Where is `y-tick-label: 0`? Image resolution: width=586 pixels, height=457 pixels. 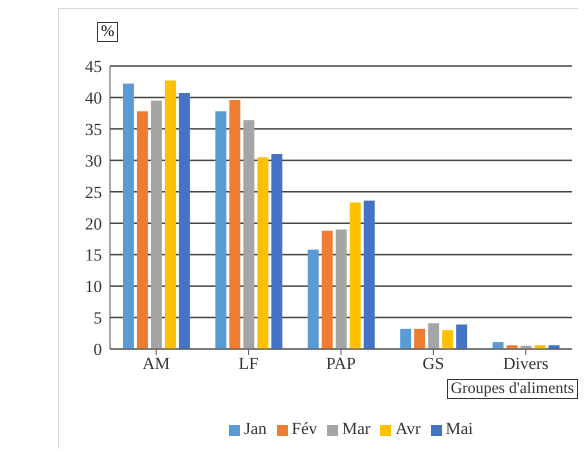
y-tick-label: 0 is located at coordinates (98, 350).